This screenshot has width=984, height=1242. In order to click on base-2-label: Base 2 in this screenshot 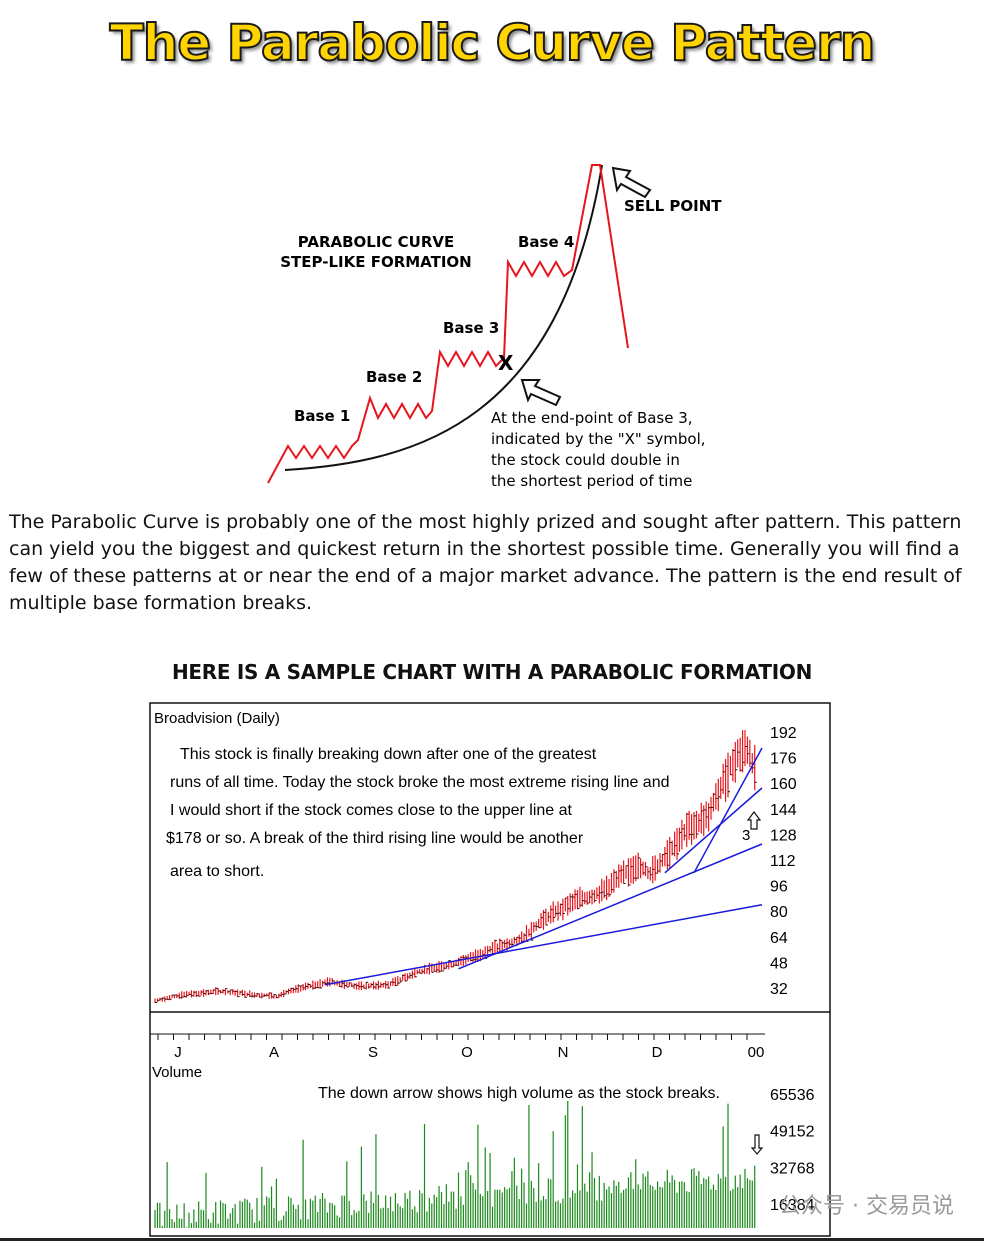, I will do `click(394, 377)`.